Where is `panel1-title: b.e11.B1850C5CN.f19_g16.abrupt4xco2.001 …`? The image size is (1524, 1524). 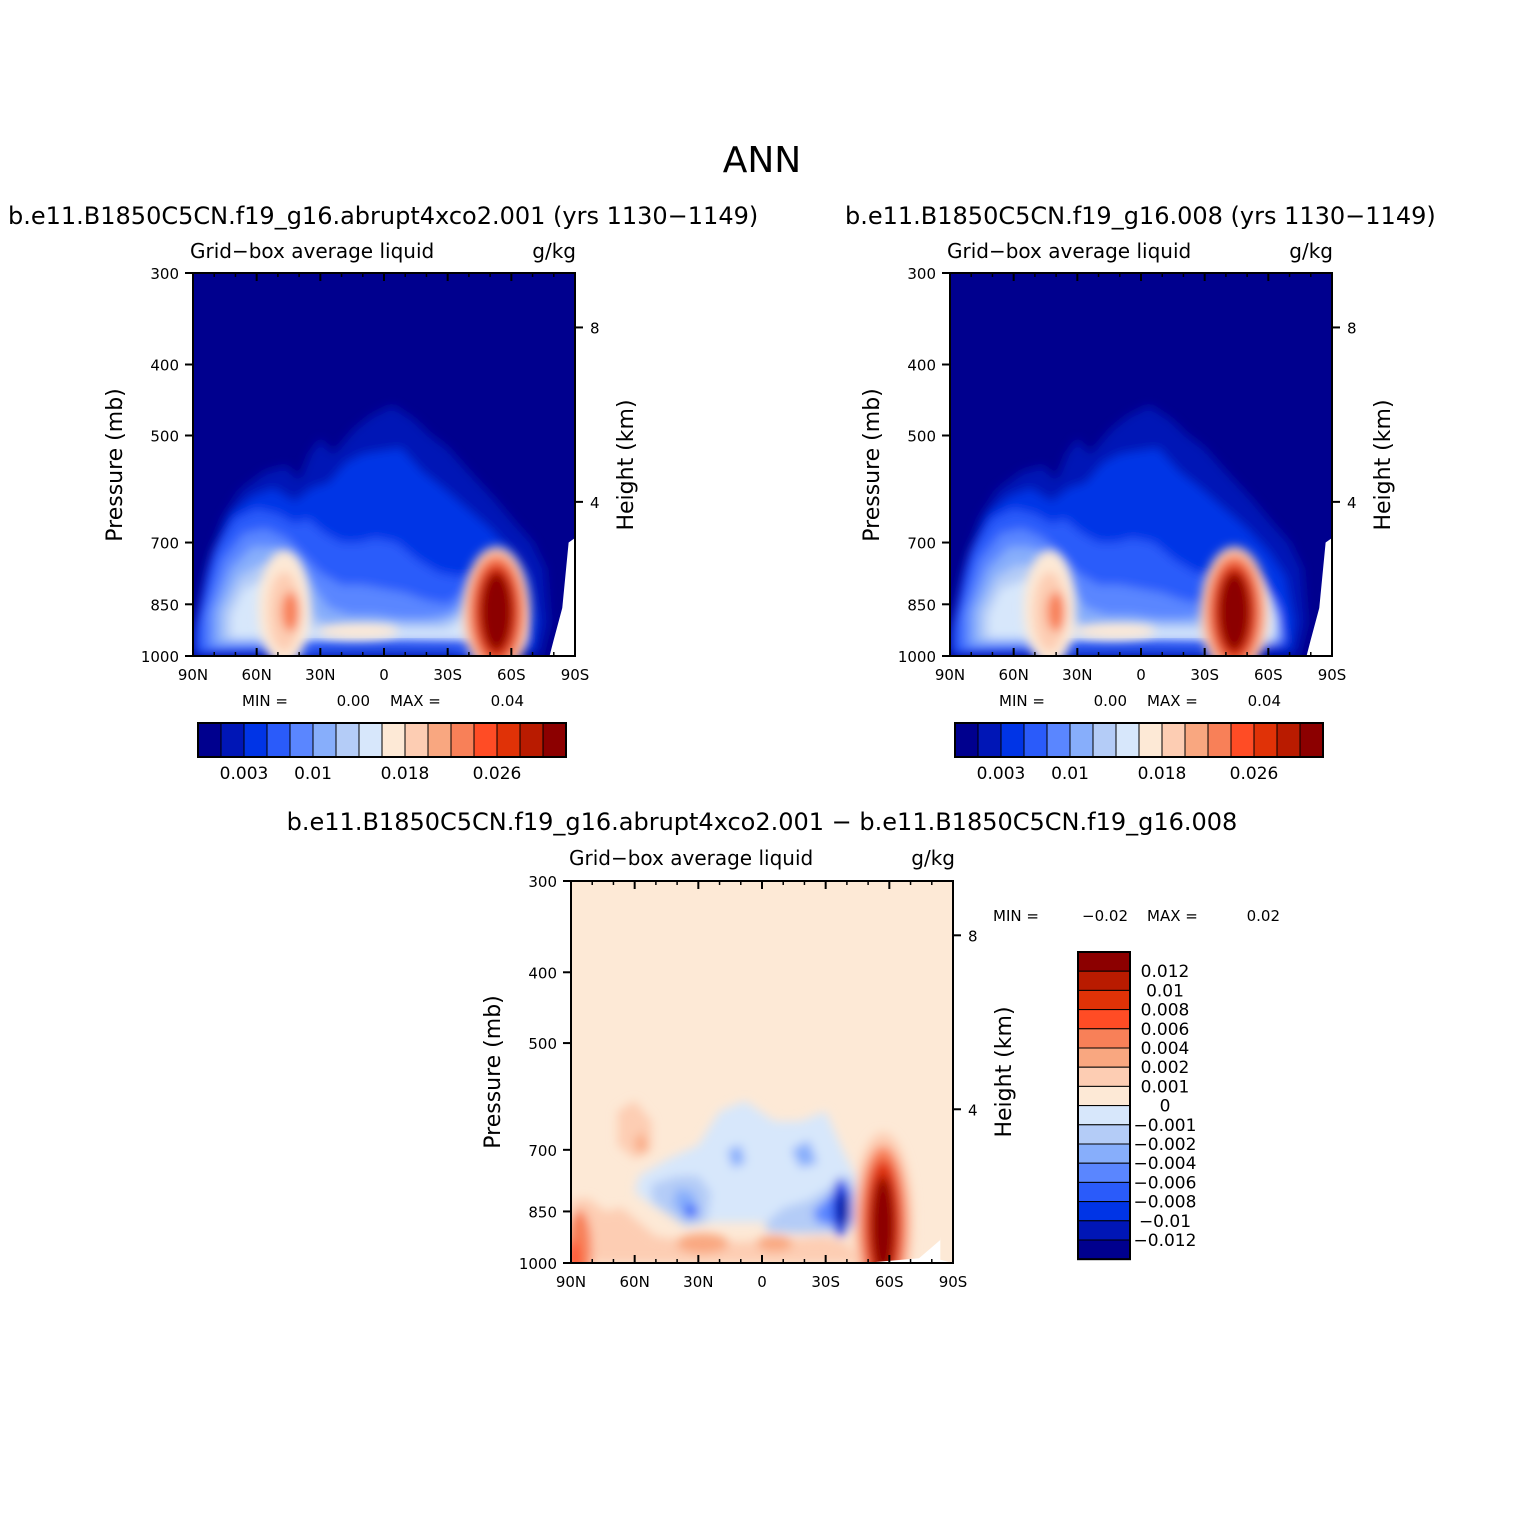 panel1-title: b.e11.B1850C5CN.f19_g16.abrupt4xco2.001 … is located at coordinates (383, 216).